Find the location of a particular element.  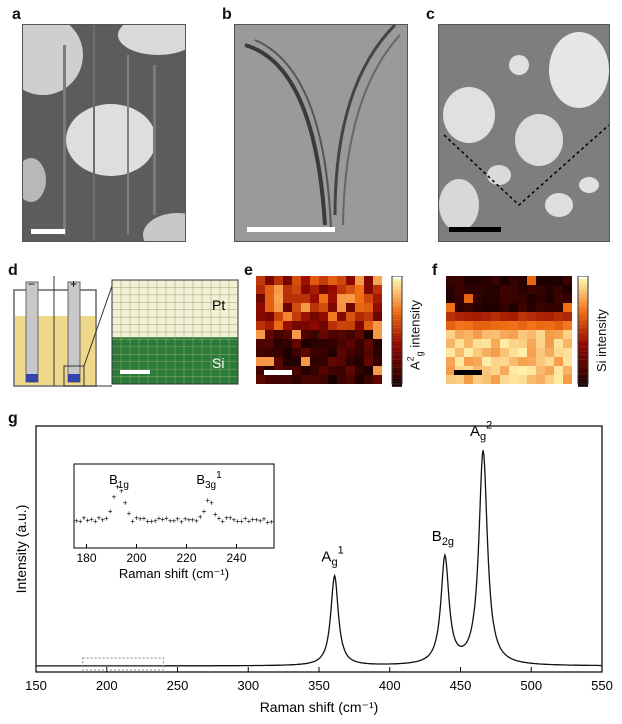

scale-bar-a is located at coordinates (48, 231).